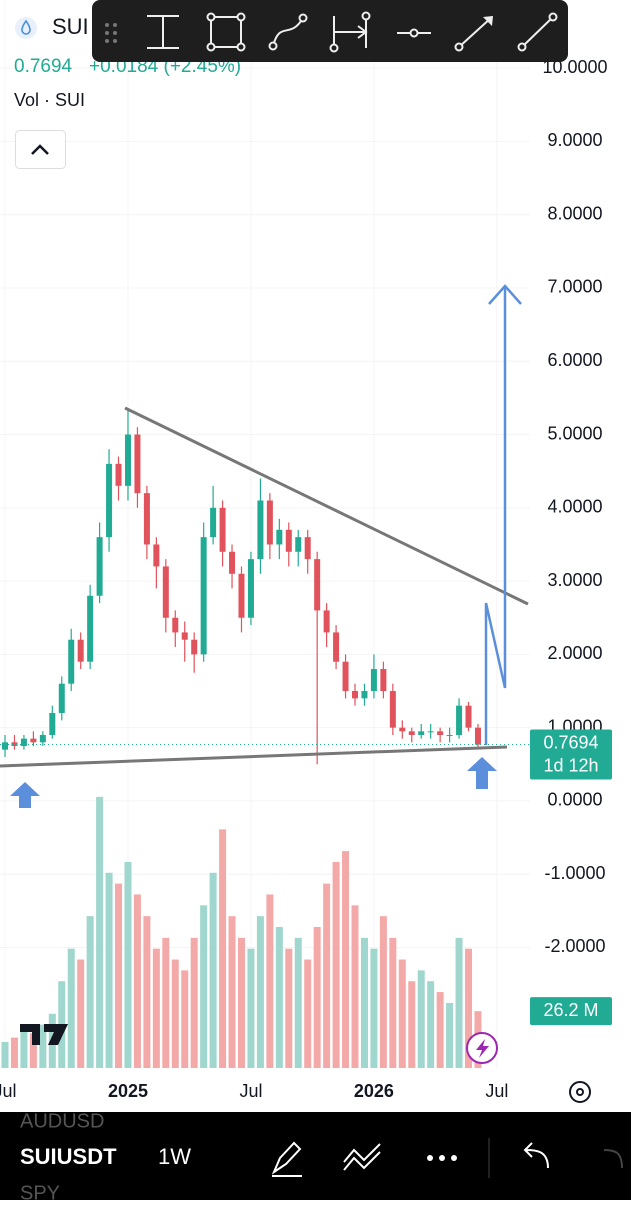 The width and height of the screenshot is (631, 1205). Describe the element at coordinates (505, 294) in the screenshot. I see `projection-arrowhead` at that location.